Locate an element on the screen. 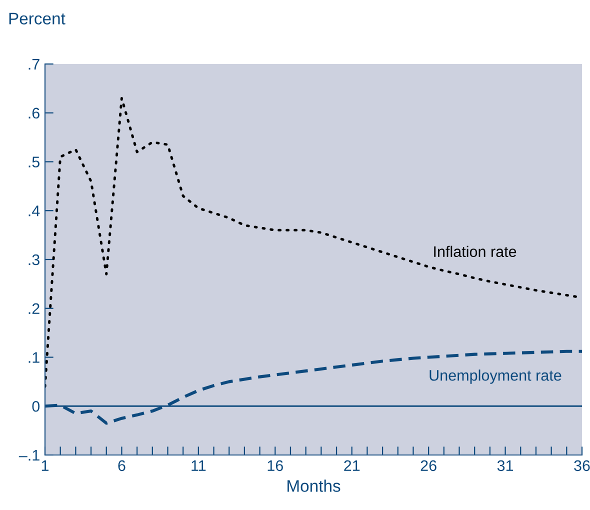 This screenshot has width=590, height=510. x-tick-label: 6 is located at coordinates (122, 466).